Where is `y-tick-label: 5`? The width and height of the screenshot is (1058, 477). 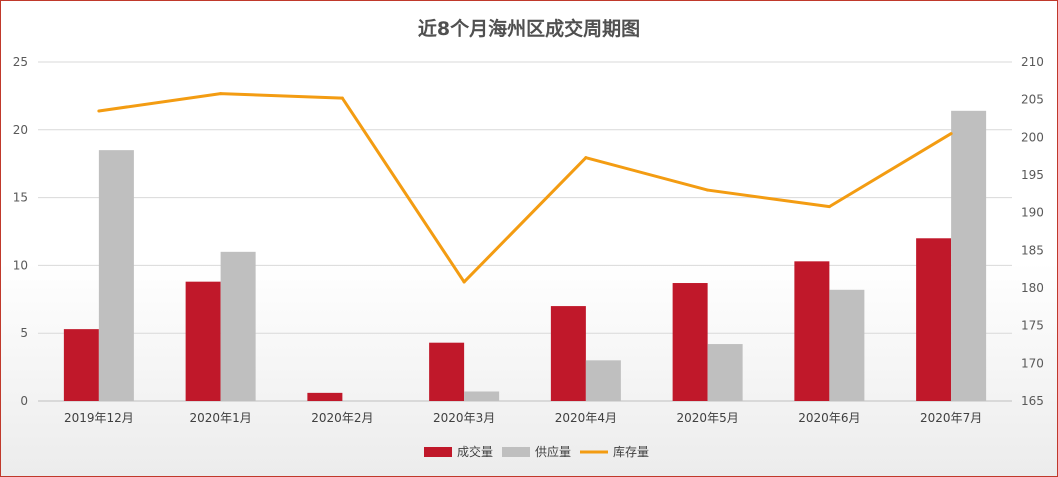 y-tick-label: 5 is located at coordinates (24, 333).